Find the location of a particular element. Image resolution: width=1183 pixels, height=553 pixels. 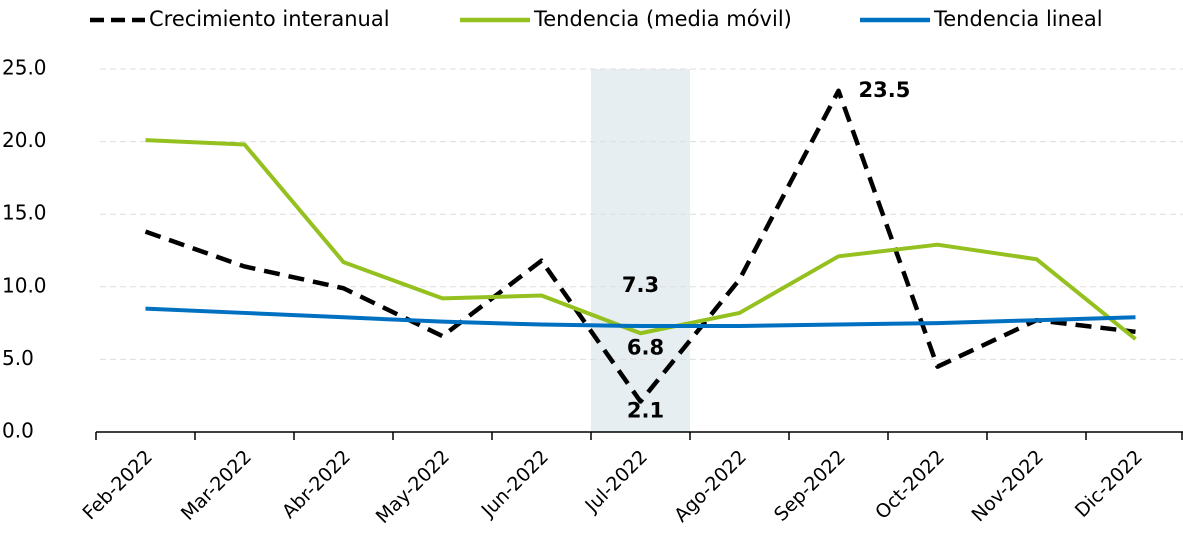

x-tick-label: Mar-2022 is located at coordinates (216, 485).